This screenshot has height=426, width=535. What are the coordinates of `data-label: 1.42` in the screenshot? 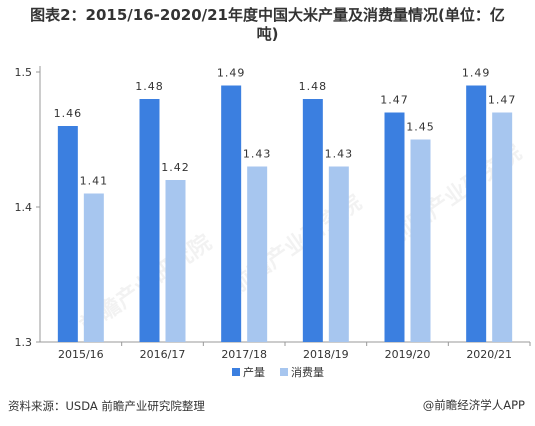 It's located at (175, 167).